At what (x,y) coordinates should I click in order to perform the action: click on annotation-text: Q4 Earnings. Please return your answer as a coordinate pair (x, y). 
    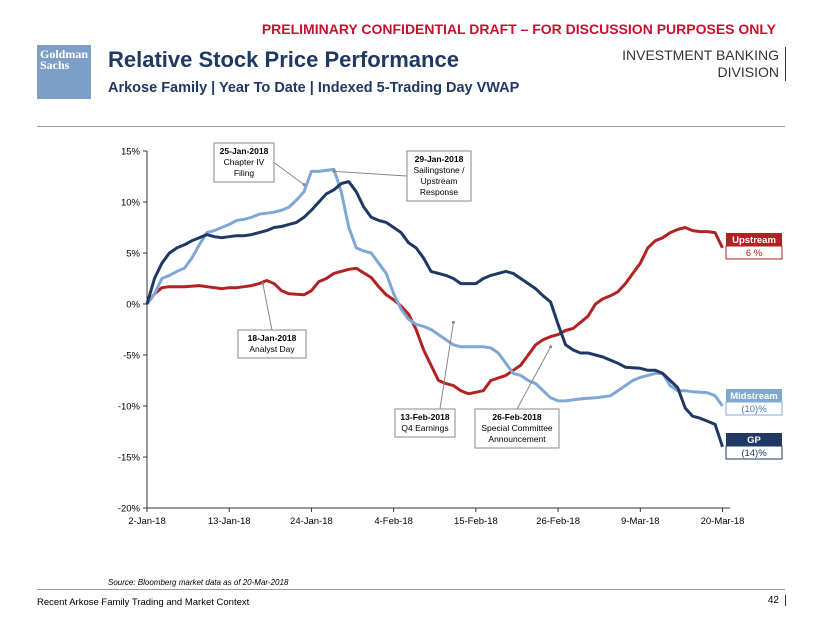
    Looking at the image, I should click on (424, 428).